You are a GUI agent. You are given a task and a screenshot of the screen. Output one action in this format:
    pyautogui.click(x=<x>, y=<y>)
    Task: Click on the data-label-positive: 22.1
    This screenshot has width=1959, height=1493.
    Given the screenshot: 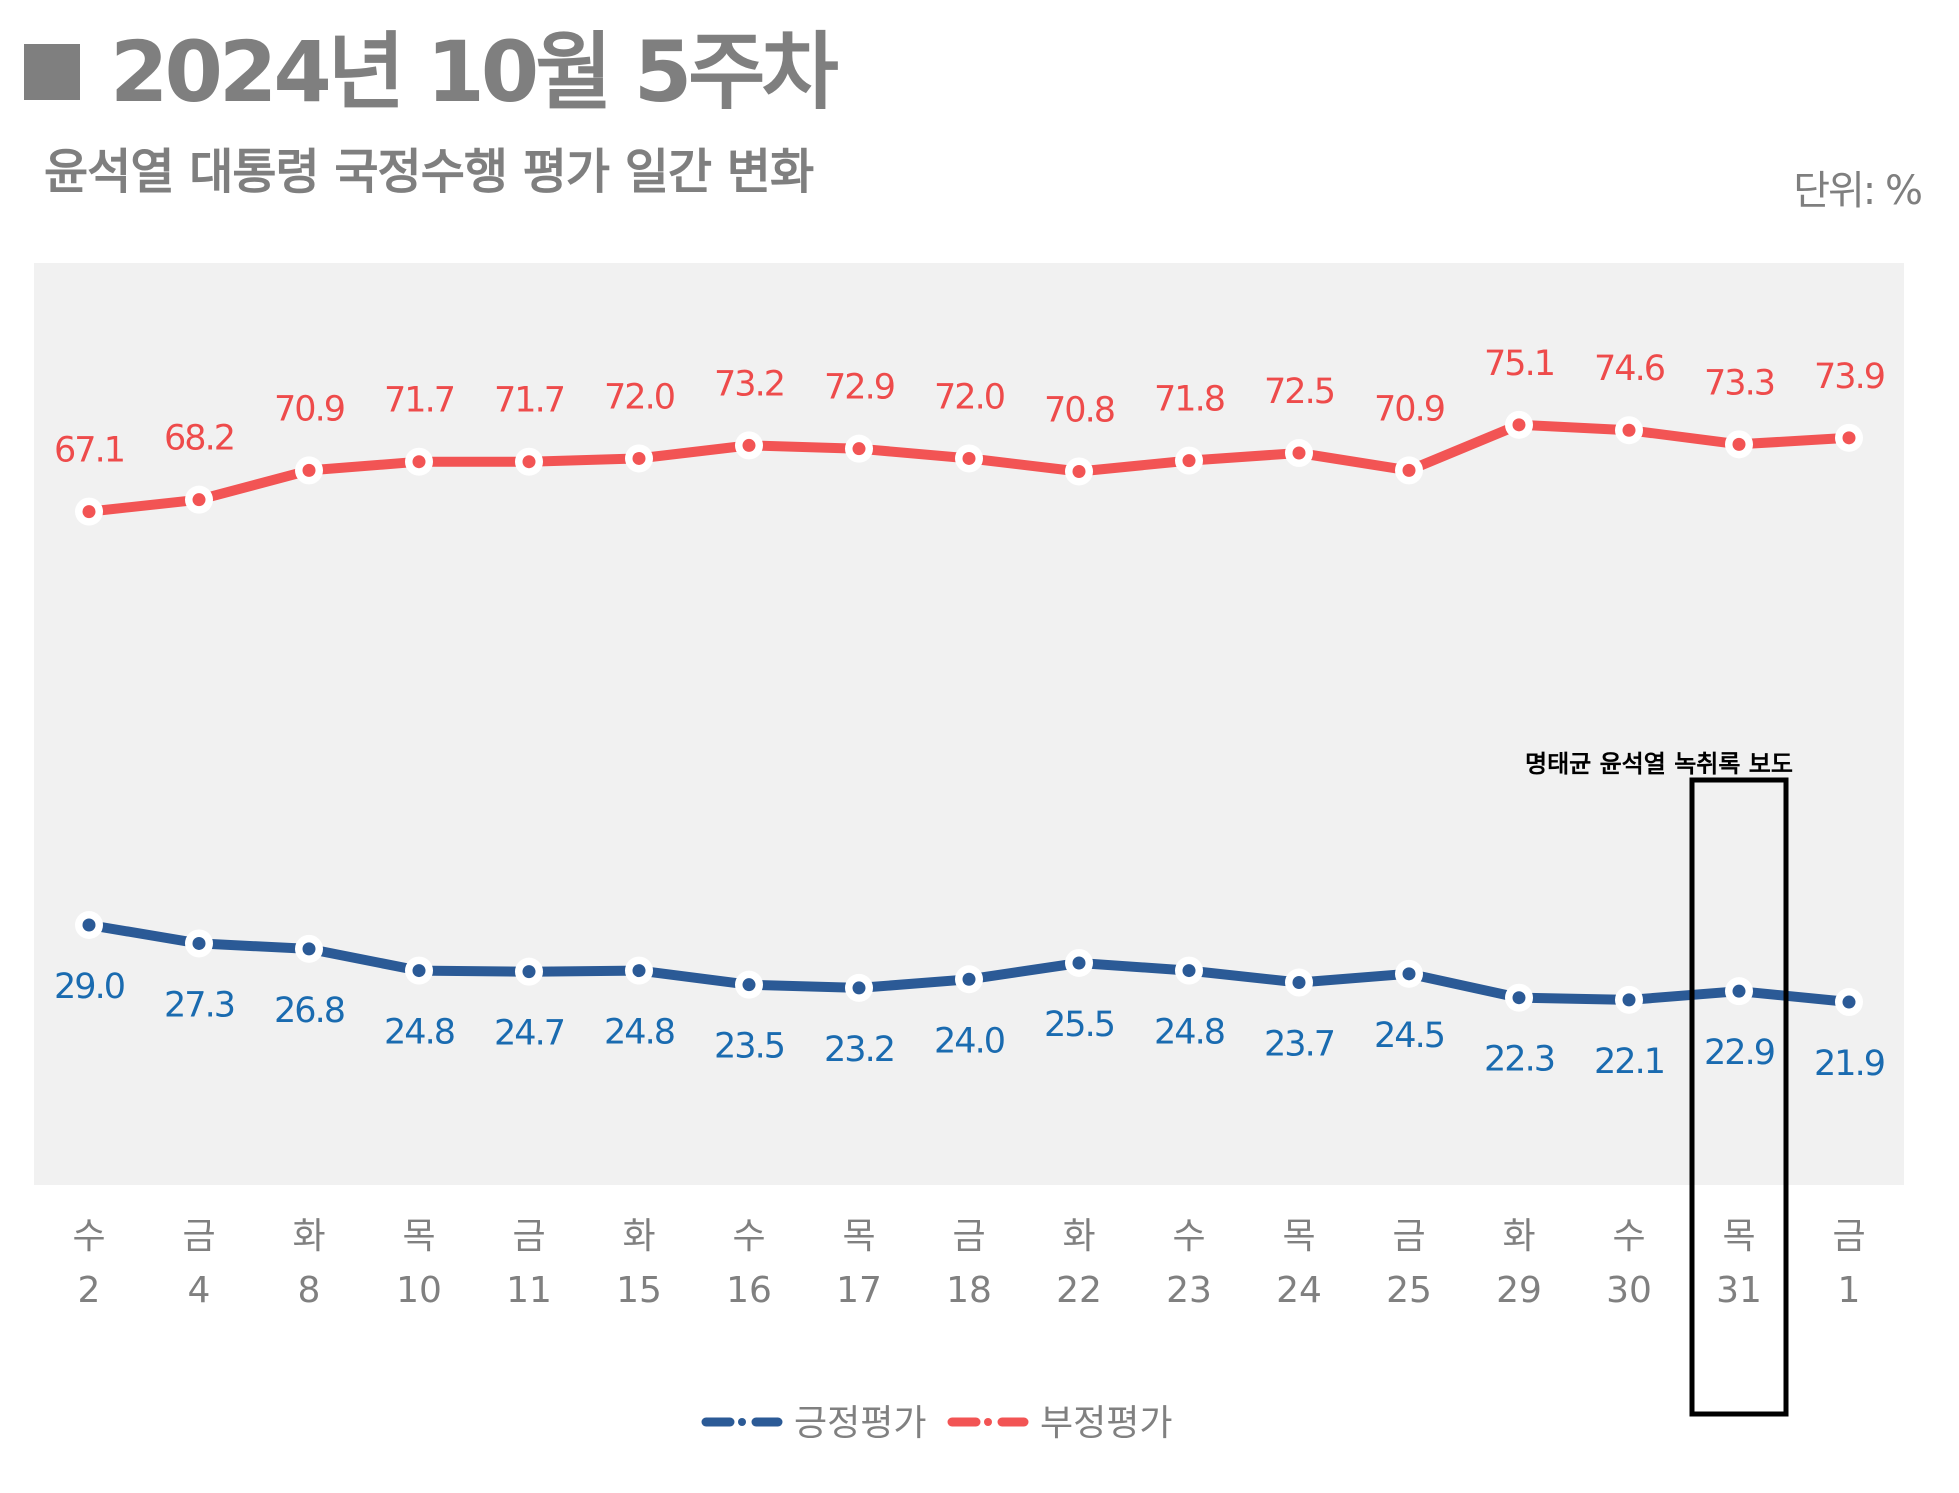 What is the action you would take?
    pyautogui.click(x=1629, y=1062)
    